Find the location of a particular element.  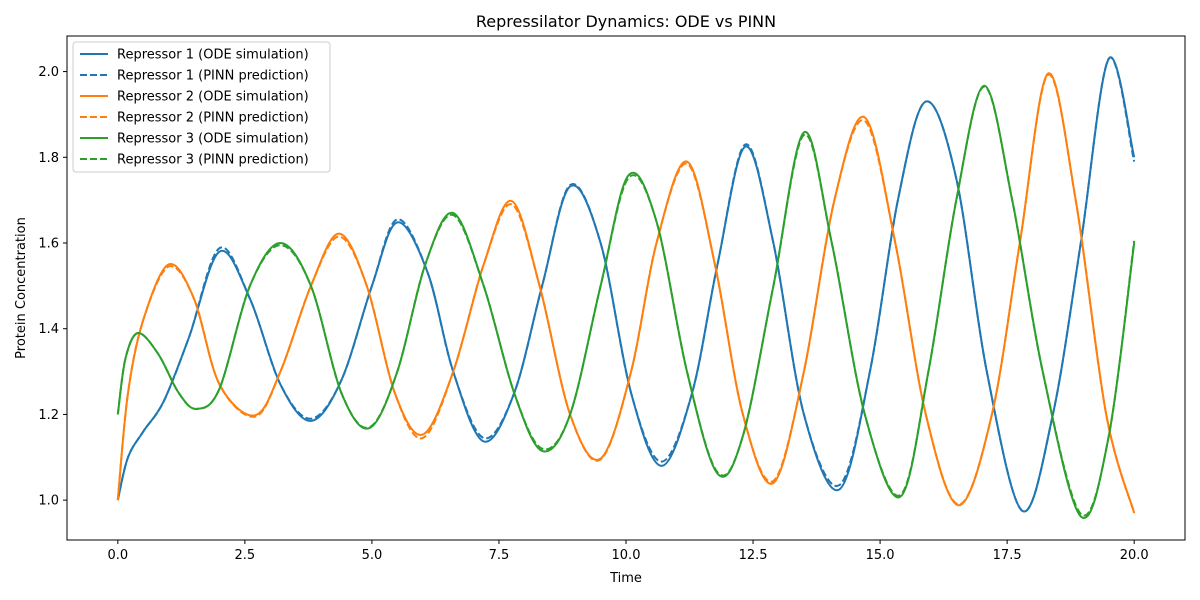

legend-label: Repressor 1 (PINN prediction) is located at coordinates (213, 76).